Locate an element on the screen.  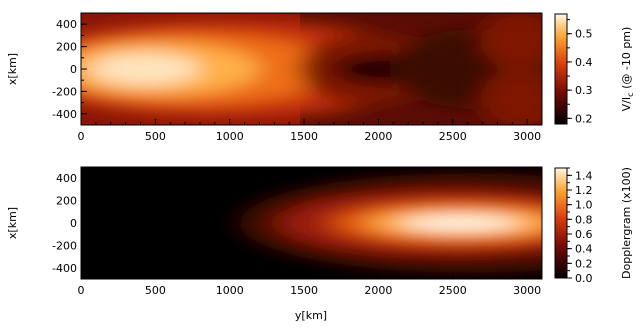
colorbar-intensity: 0.2 0.3 0.4 0.5 V/Ic (@ -10 pm) is located at coordinates (594, 69).